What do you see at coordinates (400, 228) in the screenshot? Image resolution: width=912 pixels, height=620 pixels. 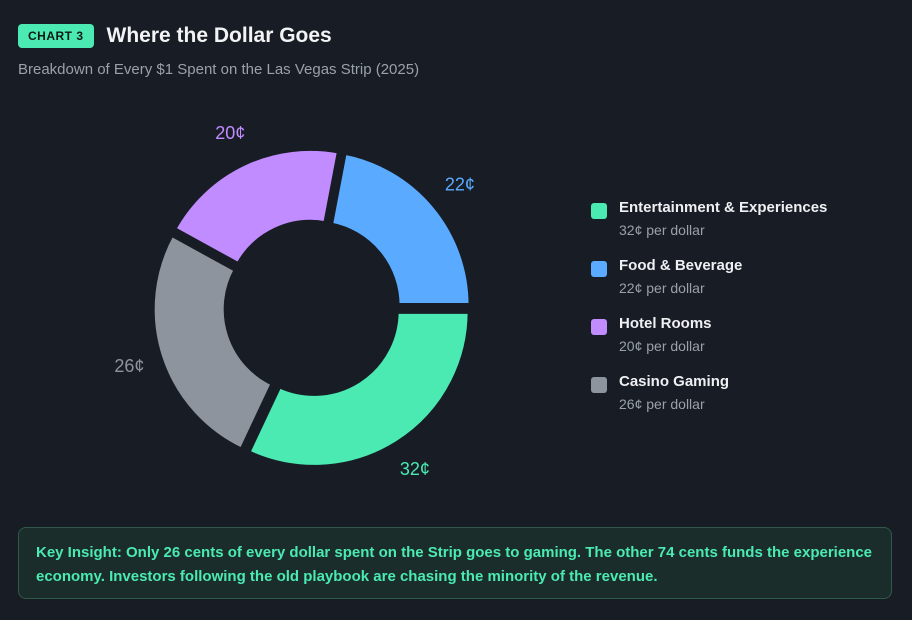 I see `donut-slice-food-beverage` at bounding box center [400, 228].